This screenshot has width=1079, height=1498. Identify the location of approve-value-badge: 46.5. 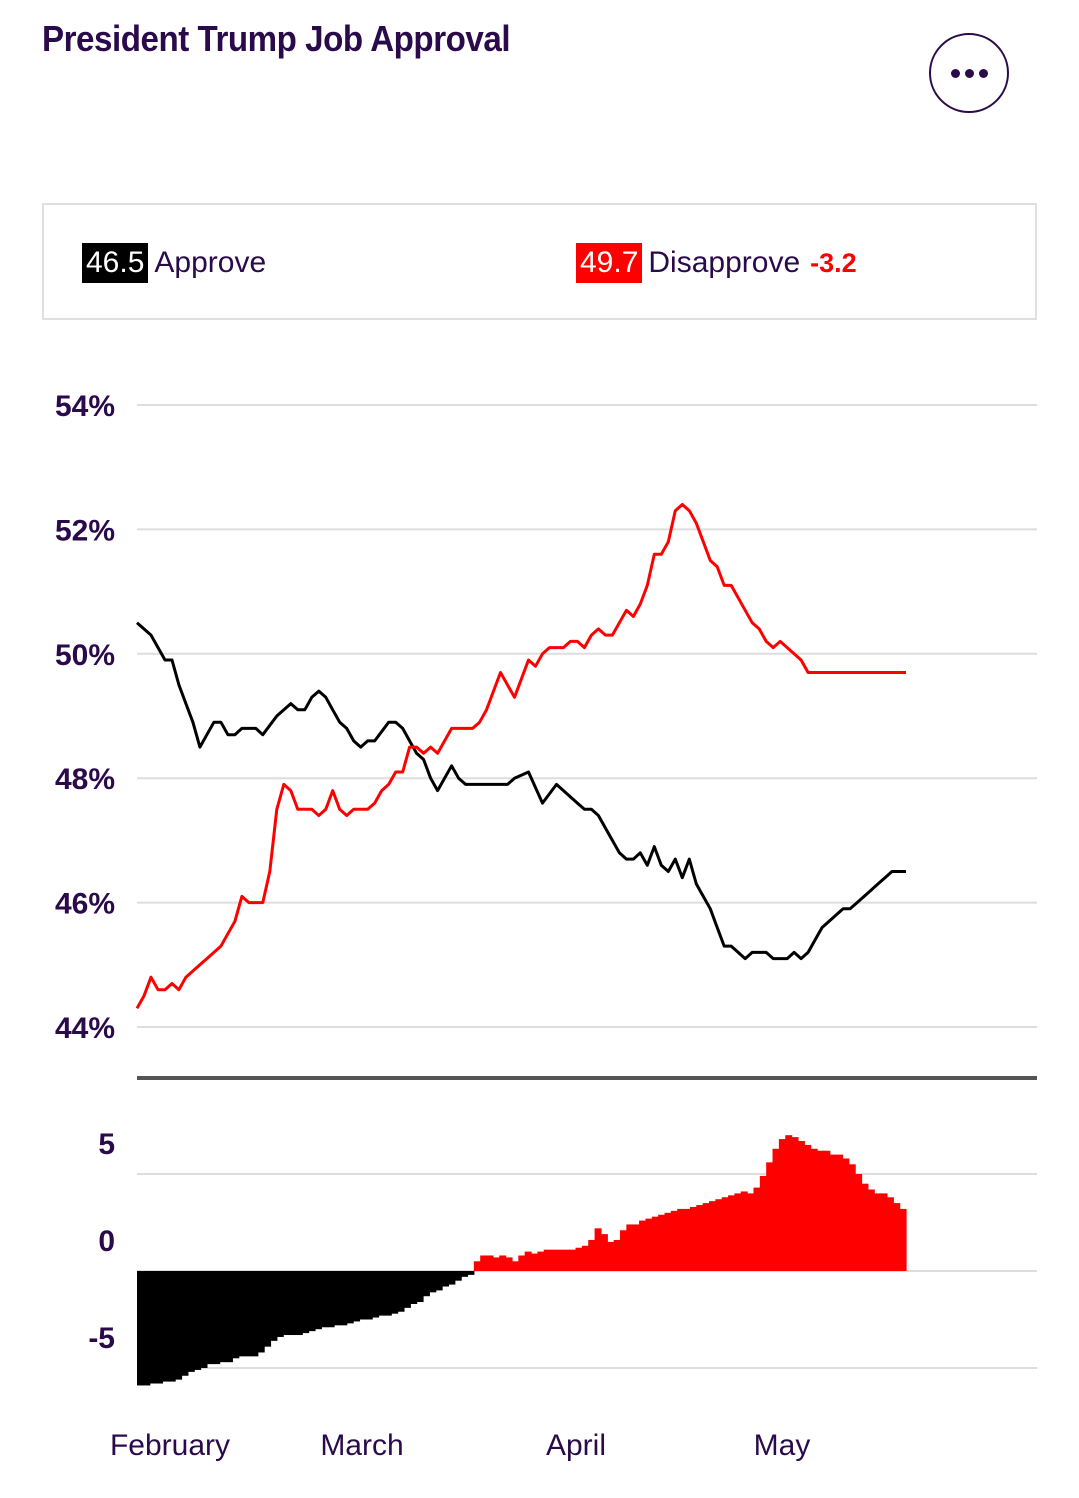
(115, 263).